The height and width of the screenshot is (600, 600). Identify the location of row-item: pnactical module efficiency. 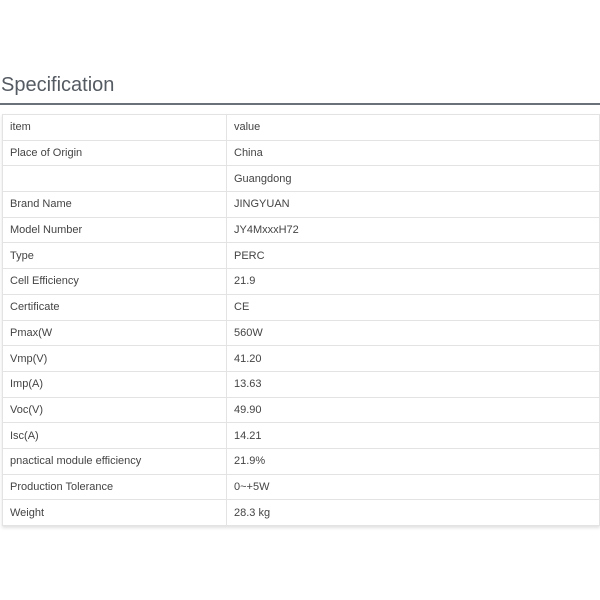
(115, 461).